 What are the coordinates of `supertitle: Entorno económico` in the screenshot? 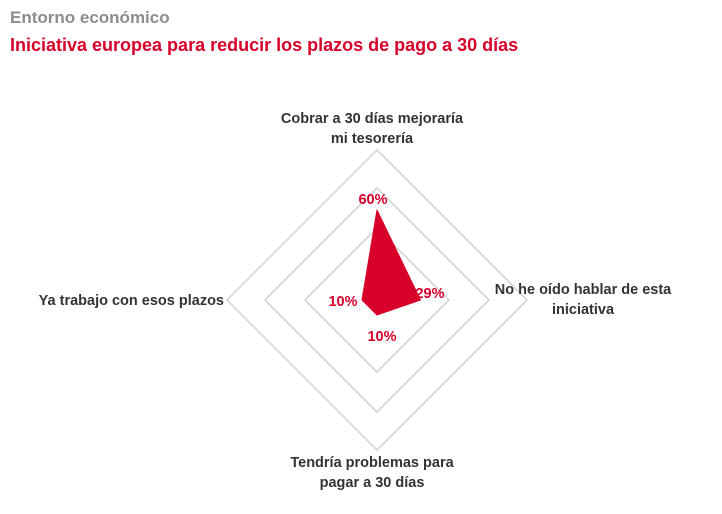 It's located at (90, 17).